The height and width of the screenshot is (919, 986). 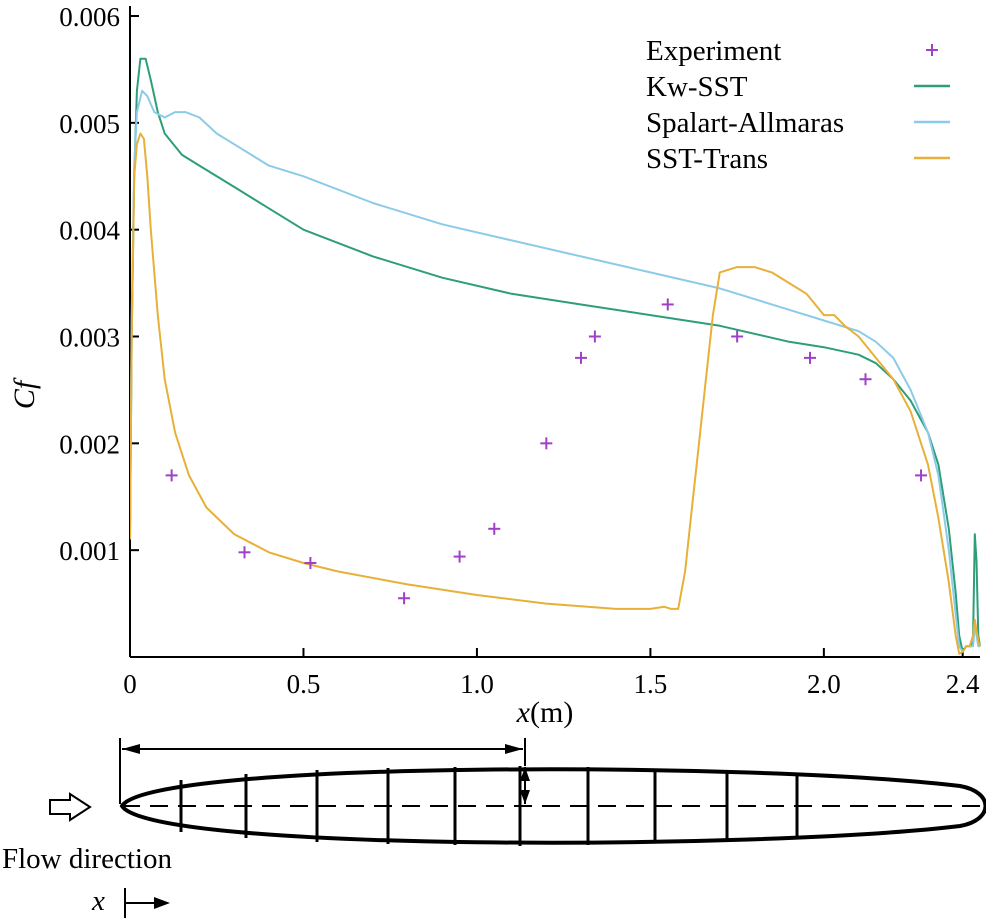 I want to click on legend-label: SST-Trans, so click(x=707, y=159).